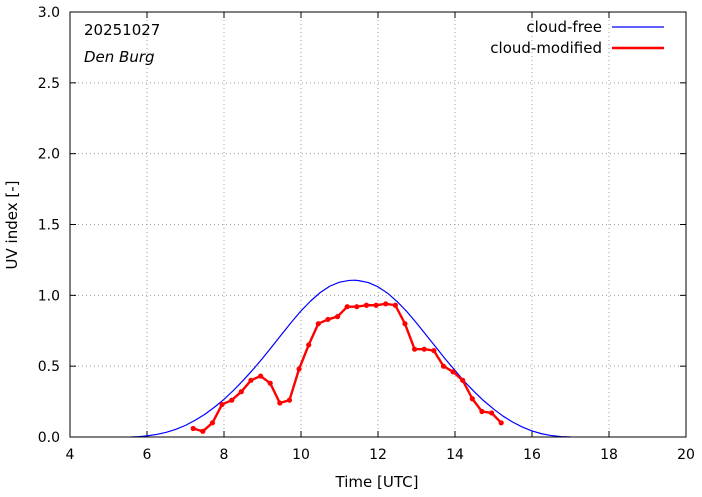  Describe the element at coordinates (70, 455) in the screenshot. I see `x-tick-label: 4` at that location.